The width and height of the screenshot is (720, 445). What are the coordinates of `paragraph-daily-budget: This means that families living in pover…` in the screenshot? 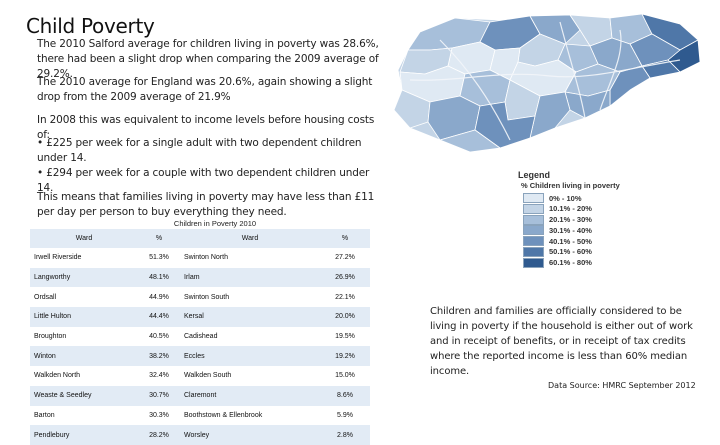 It's located at (206, 204).